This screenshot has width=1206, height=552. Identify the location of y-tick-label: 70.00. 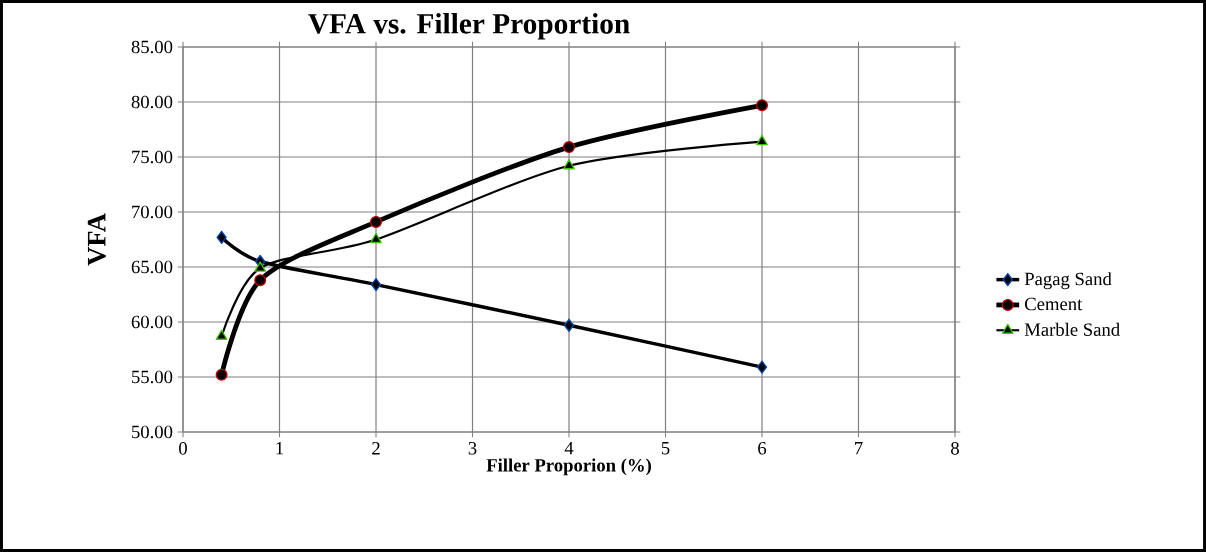
(152, 212).